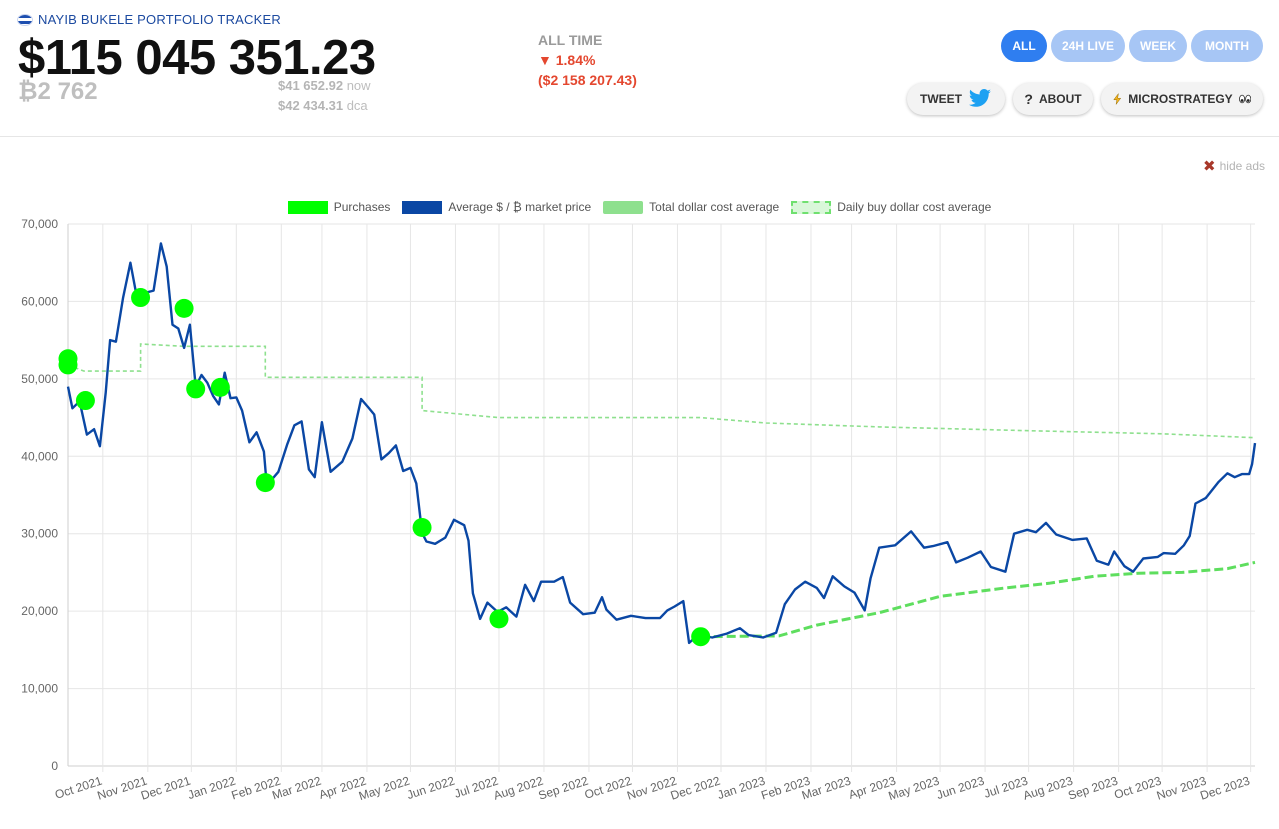 The width and height of the screenshot is (1279, 829). Describe the element at coordinates (39, 379) in the screenshot. I see `y-tick-label: 50,000` at that location.